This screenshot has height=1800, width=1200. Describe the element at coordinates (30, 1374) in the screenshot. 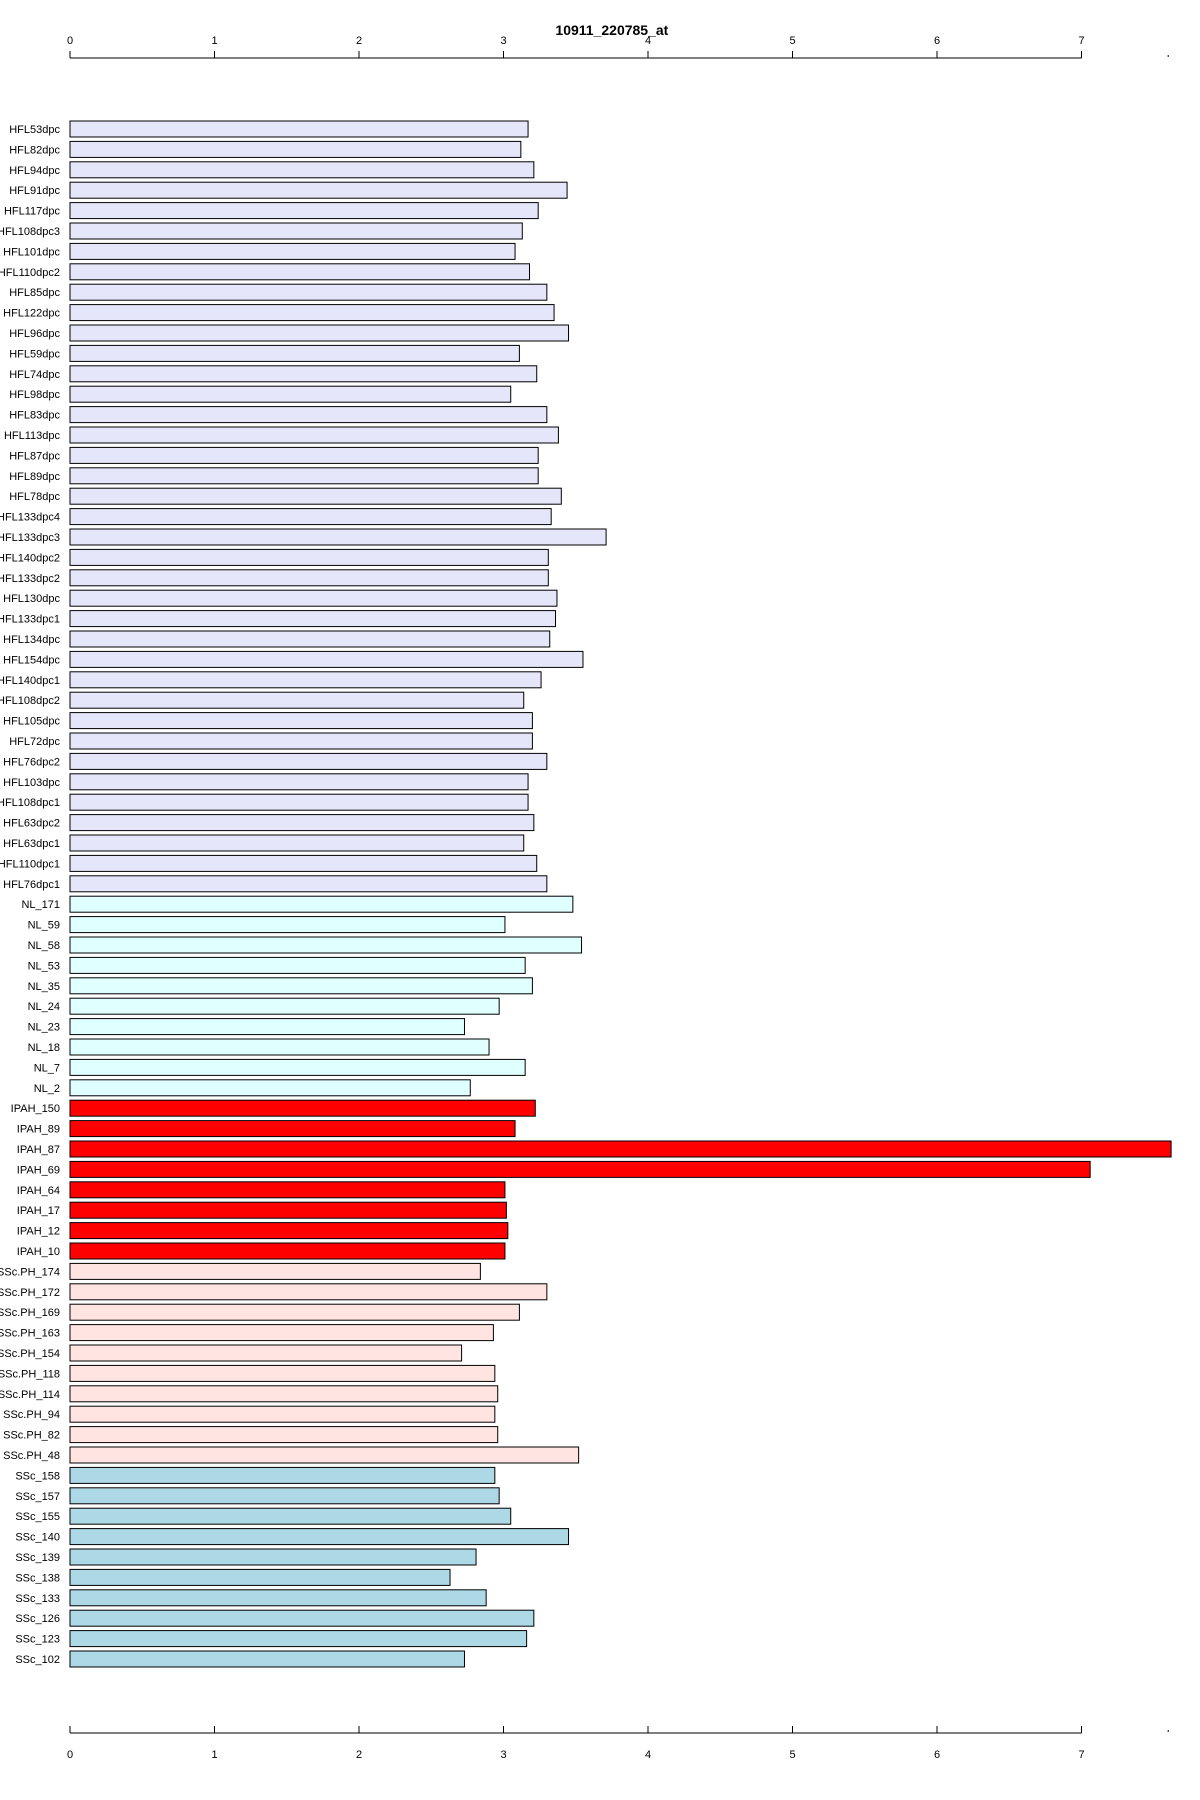

I see `category-label: SSc.PH_118` at that location.